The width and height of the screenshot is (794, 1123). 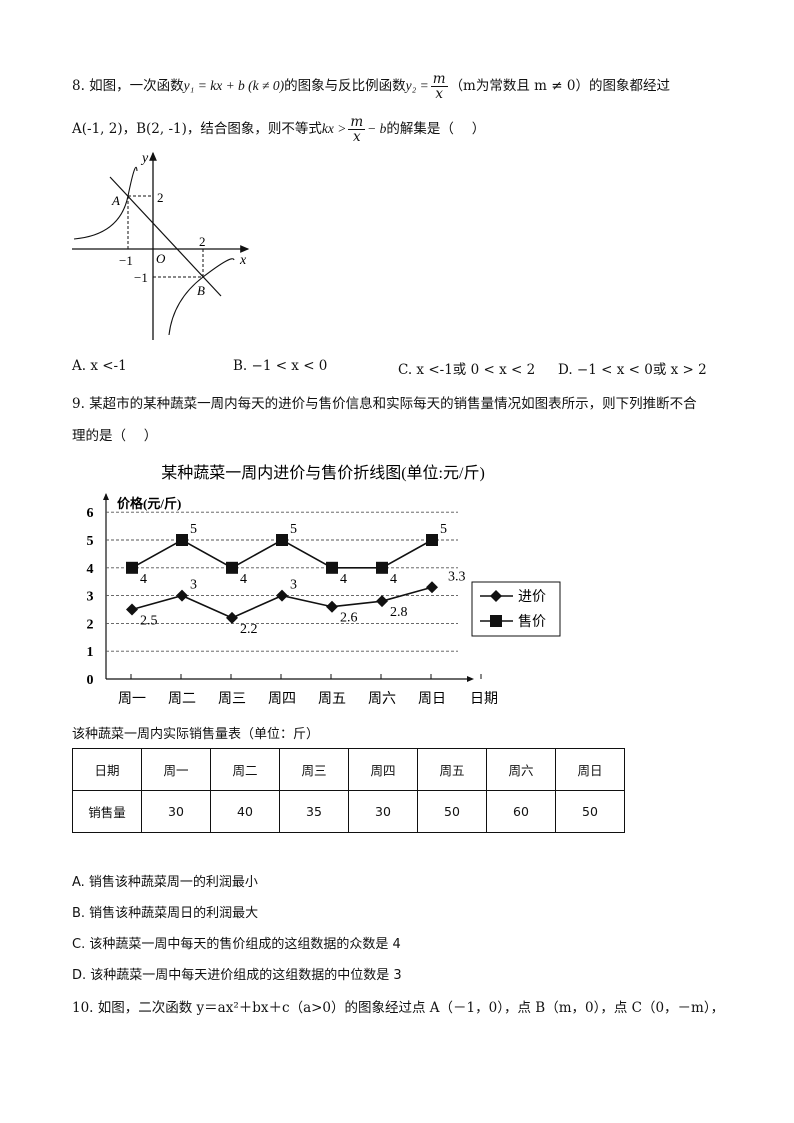 I want to click on sales-table: 日期 周一 周二 周三 周四 周五 周六 周日 销售量 30 40 35 30 50 60 50, so click(x=348, y=790).